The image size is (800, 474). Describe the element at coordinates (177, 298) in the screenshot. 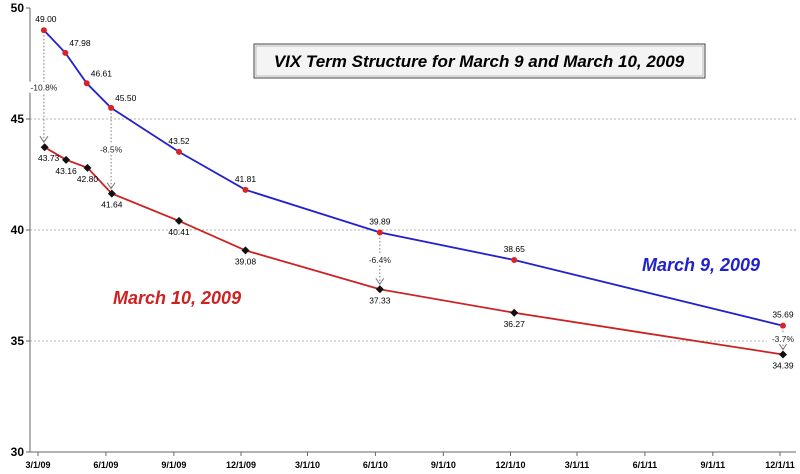

I see `series-label-march-10: March 10, 2009` at that location.